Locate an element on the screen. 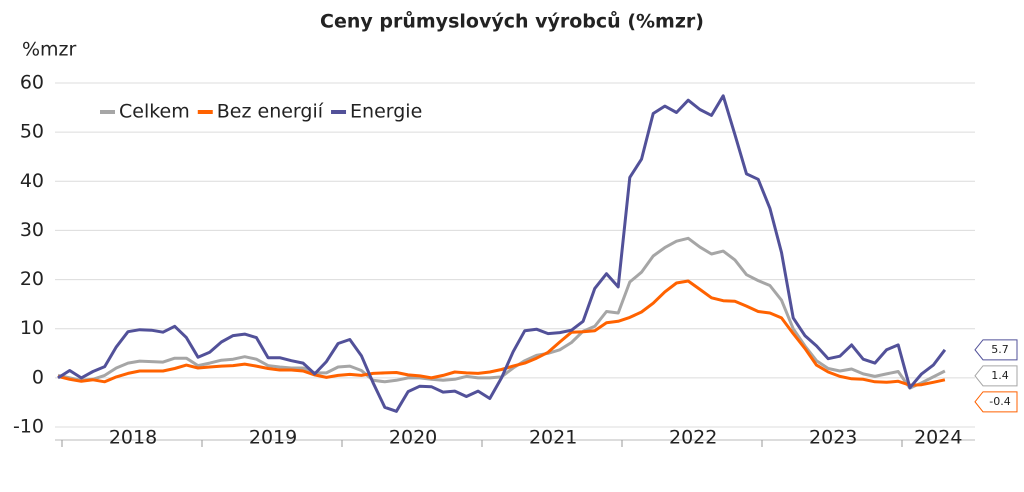  end-label: 1.4 is located at coordinates (1000, 375).